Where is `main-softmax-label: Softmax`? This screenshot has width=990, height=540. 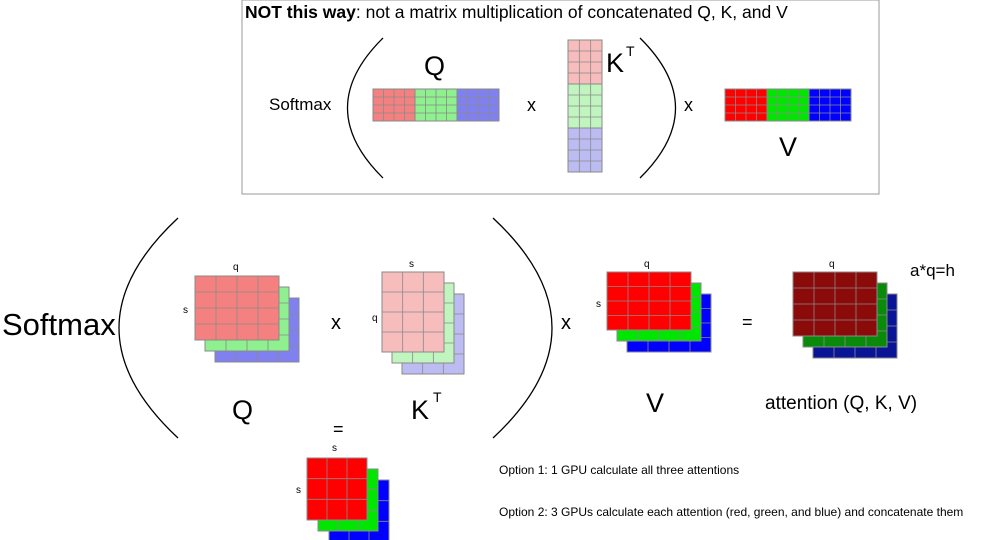 main-softmax-label: Softmax is located at coordinates (59, 324).